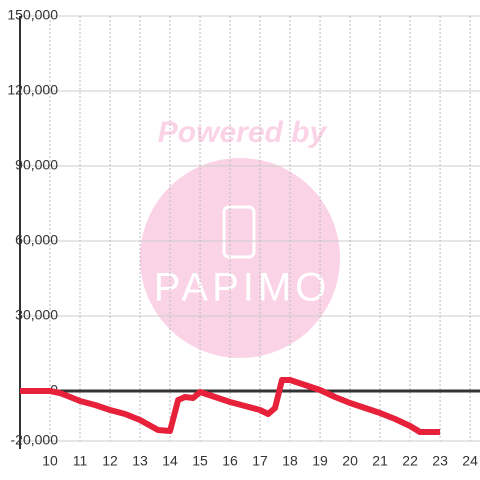 This screenshot has height=480, width=480. I want to click on x-tick-label: 19, so click(320, 461).